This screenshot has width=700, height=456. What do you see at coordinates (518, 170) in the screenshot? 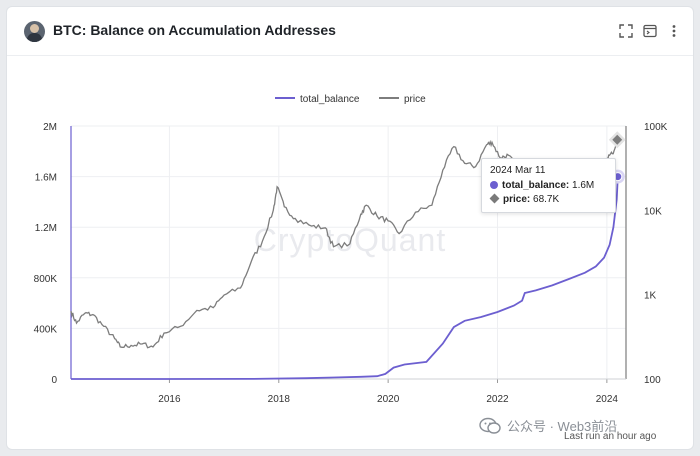
I see `tooltip-date: 2024 Mar 11` at bounding box center [518, 170].